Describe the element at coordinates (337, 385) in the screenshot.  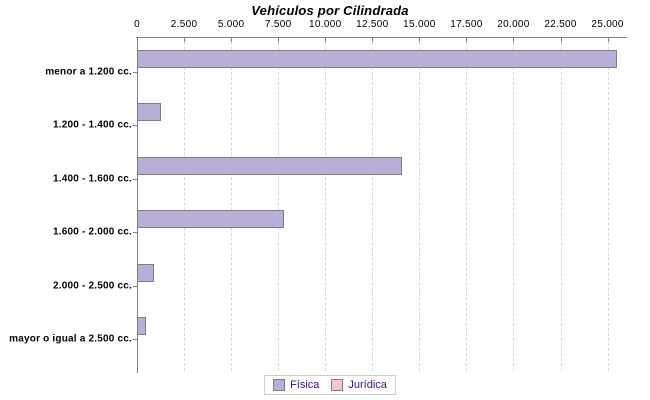
I see `legend-swatch-juridica` at that location.